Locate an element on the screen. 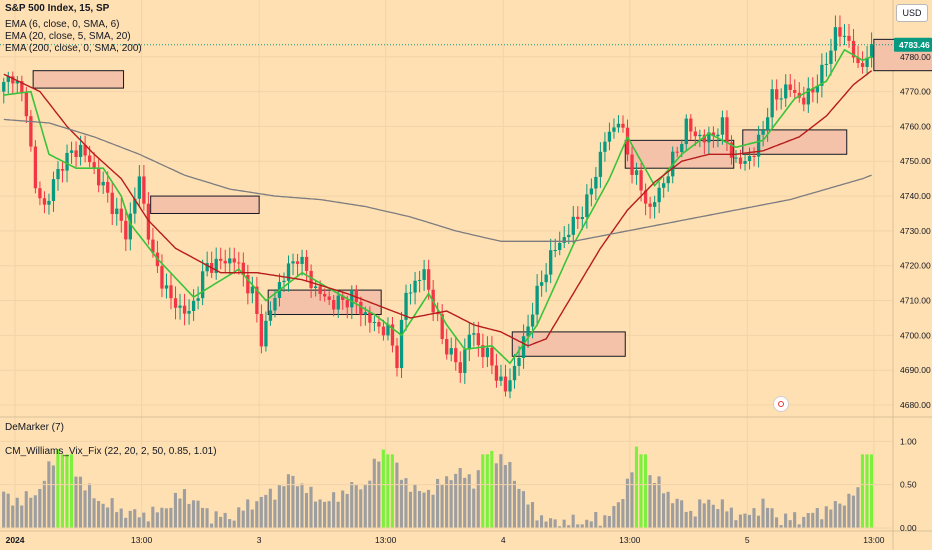 Image resolution: width=932 pixels, height=550 pixels. supply-demand-zone is located at coordinates (78, 79).